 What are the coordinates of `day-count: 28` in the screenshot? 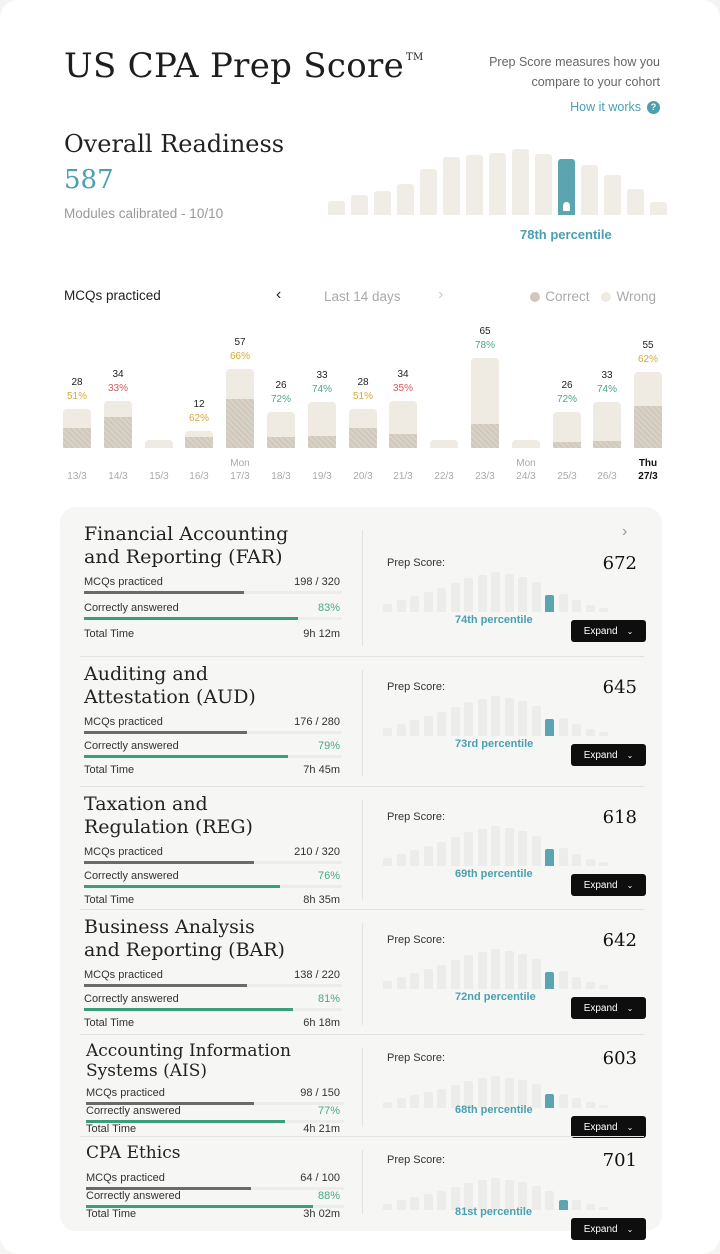 It's located at (363, 382).